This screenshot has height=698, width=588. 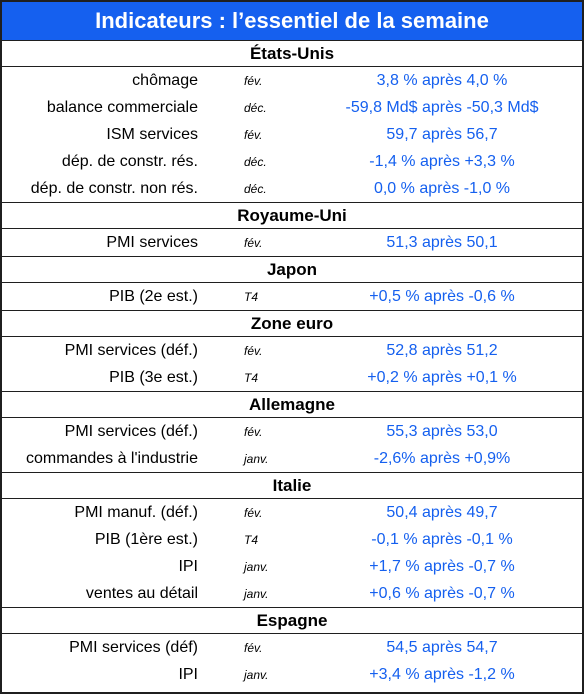 What do you see at coordinates (292, 566) in the screenshot?
I see `table-row: IPI janv. +1,7 % après -0,7 %` at bounding box center [292, 566].